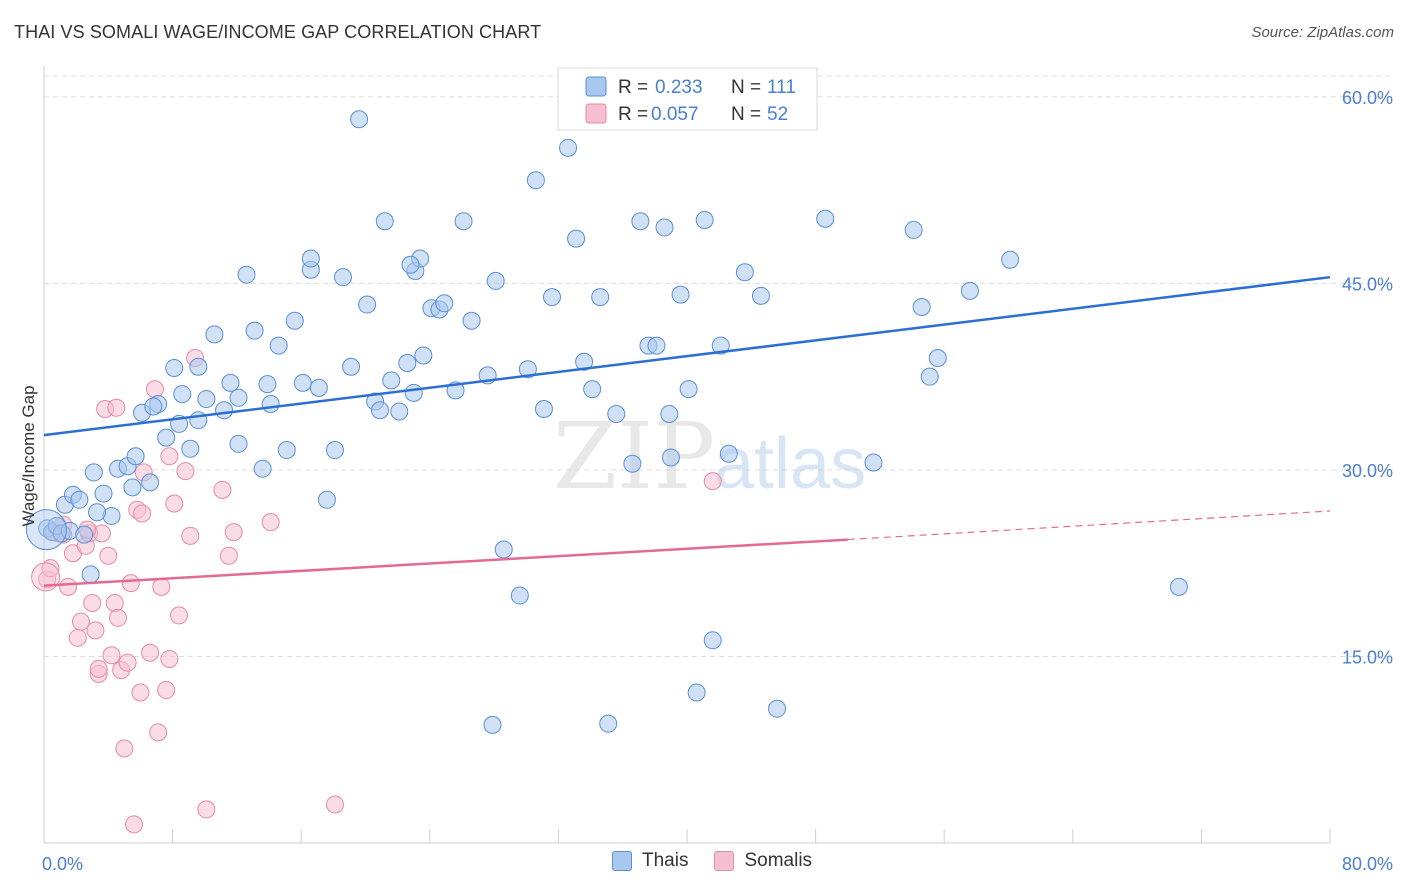 The width and height of the screenshot is (1406, 892). Describe the element at coordinates (777, 114) in the screenshot. I see `legend-n-value-somalis: 52` at that location.